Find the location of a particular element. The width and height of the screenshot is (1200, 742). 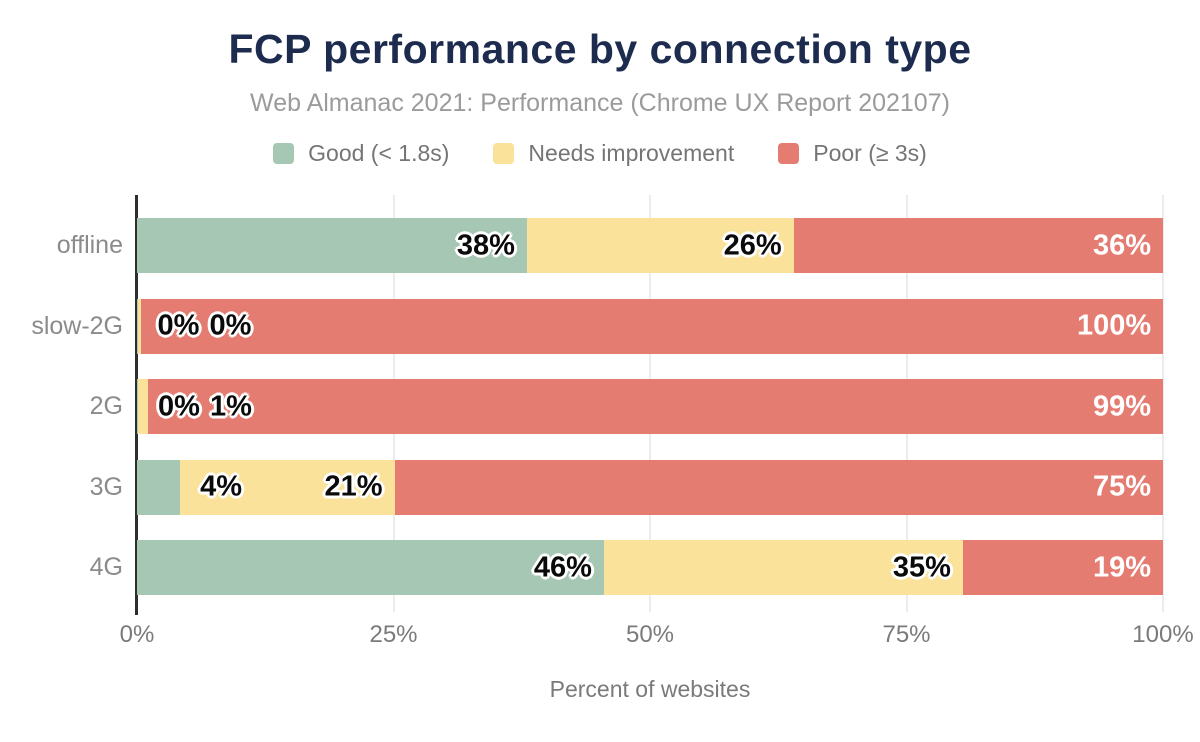

value-label-slow-2G-Good (< 1.8s): 0% is located at coordinates (178, 325).